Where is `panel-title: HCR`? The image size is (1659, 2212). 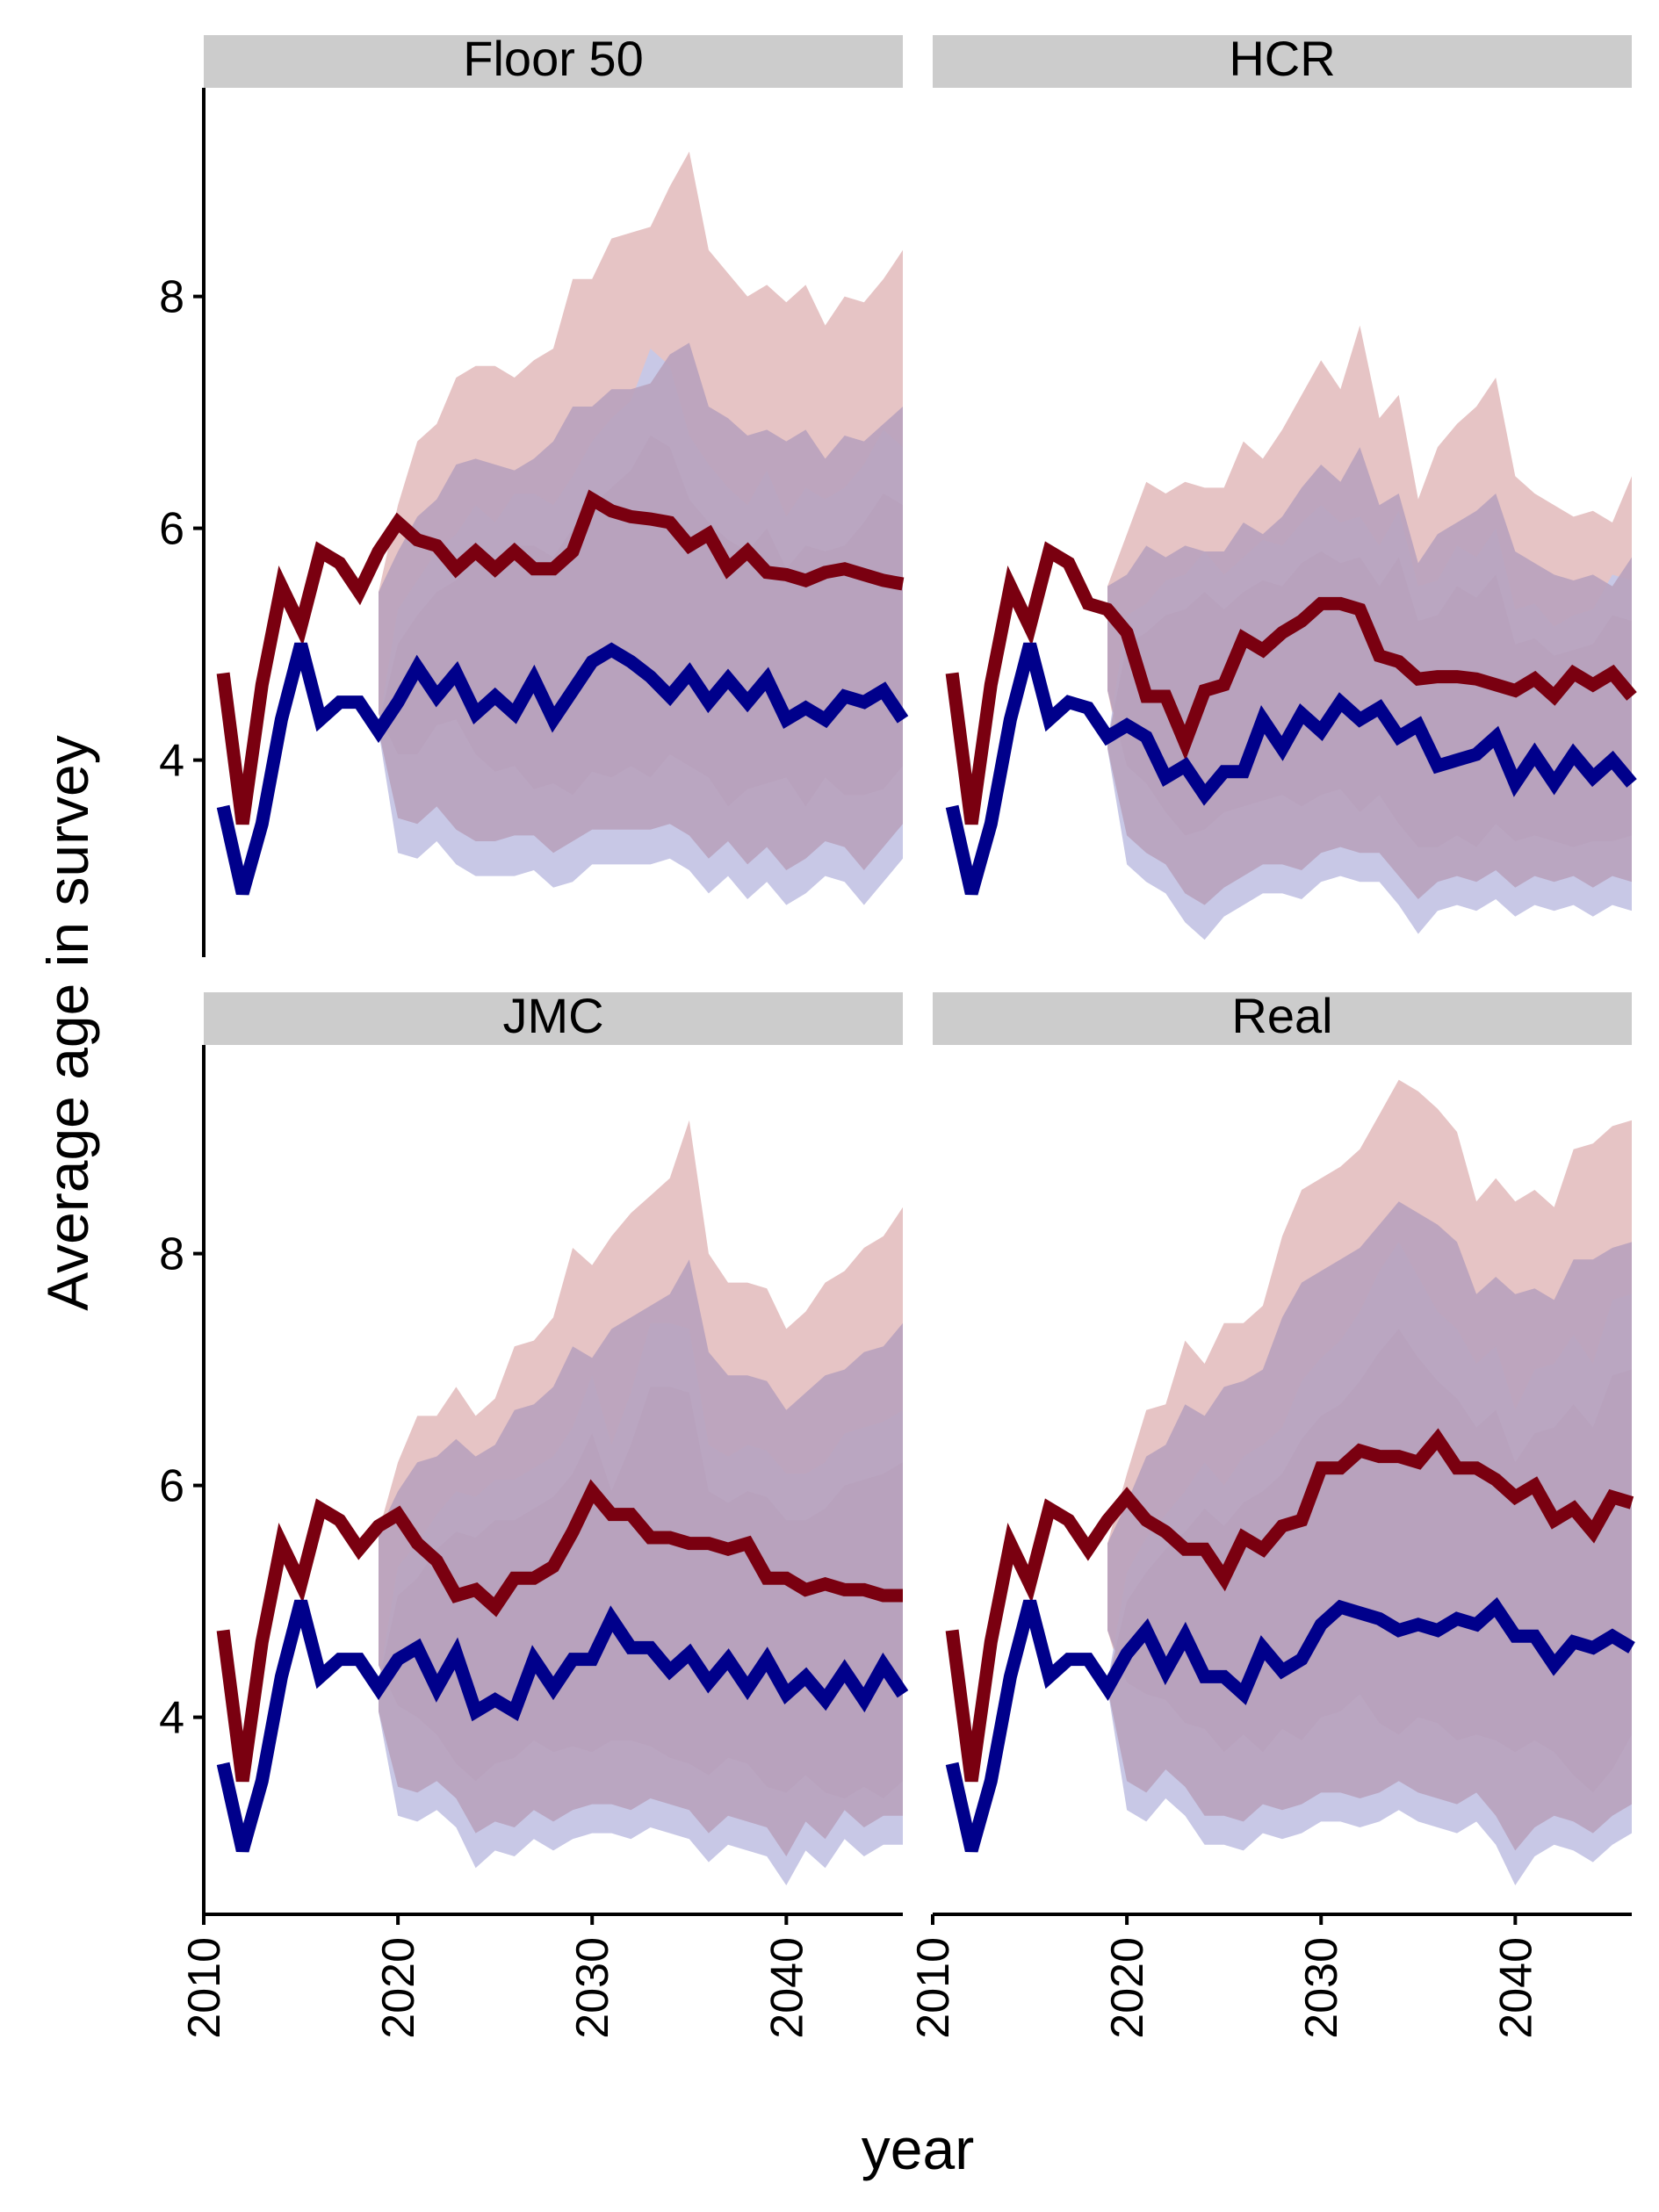 panel-title: HCR is located at coordinates (1282, 58).